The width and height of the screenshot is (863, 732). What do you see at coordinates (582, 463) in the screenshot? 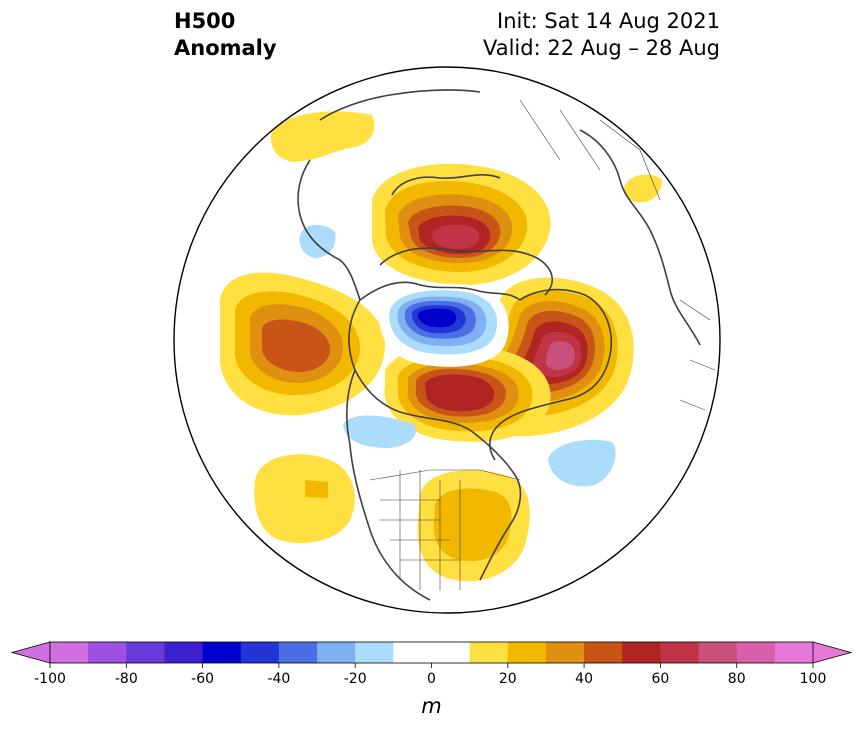
I see `trough-atlantic` at bounding box center [582, 463].